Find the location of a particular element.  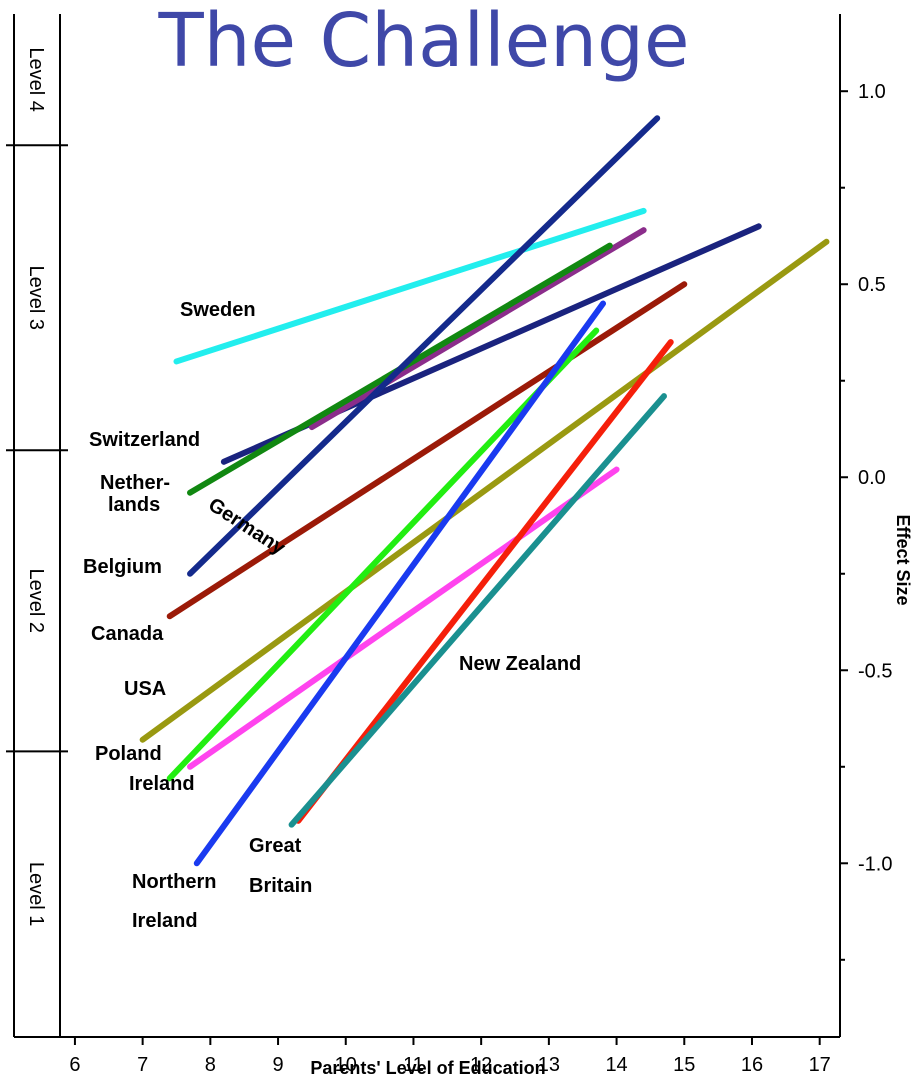

x-tick-label-12: 12 is located at coordinates (481, 1065).